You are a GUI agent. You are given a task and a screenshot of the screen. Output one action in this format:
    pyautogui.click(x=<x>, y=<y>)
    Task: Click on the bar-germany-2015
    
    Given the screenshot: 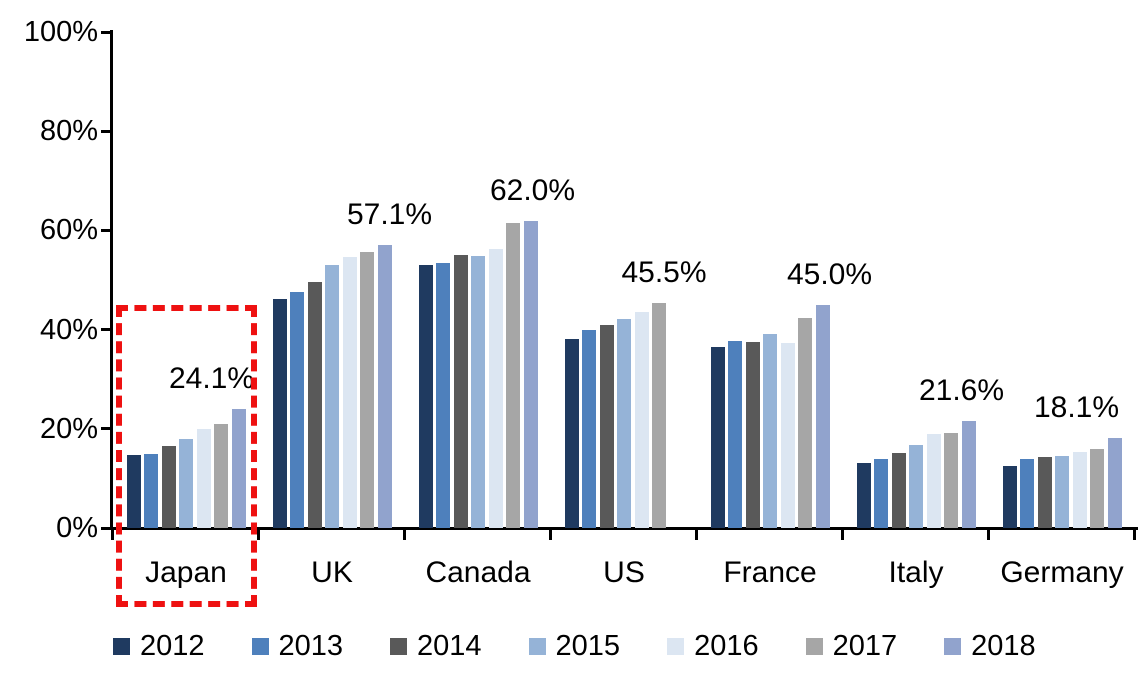 What is the action you would take?
    pyautogui.click(x=1062, y=491)
    